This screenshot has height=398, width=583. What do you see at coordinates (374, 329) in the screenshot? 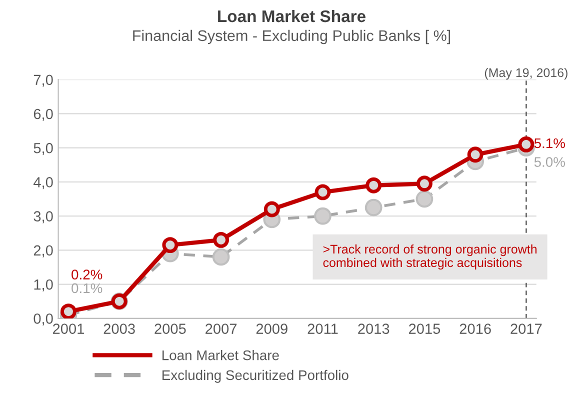
I see `x-tick-label: 2013` at bounding box center [374, 329].